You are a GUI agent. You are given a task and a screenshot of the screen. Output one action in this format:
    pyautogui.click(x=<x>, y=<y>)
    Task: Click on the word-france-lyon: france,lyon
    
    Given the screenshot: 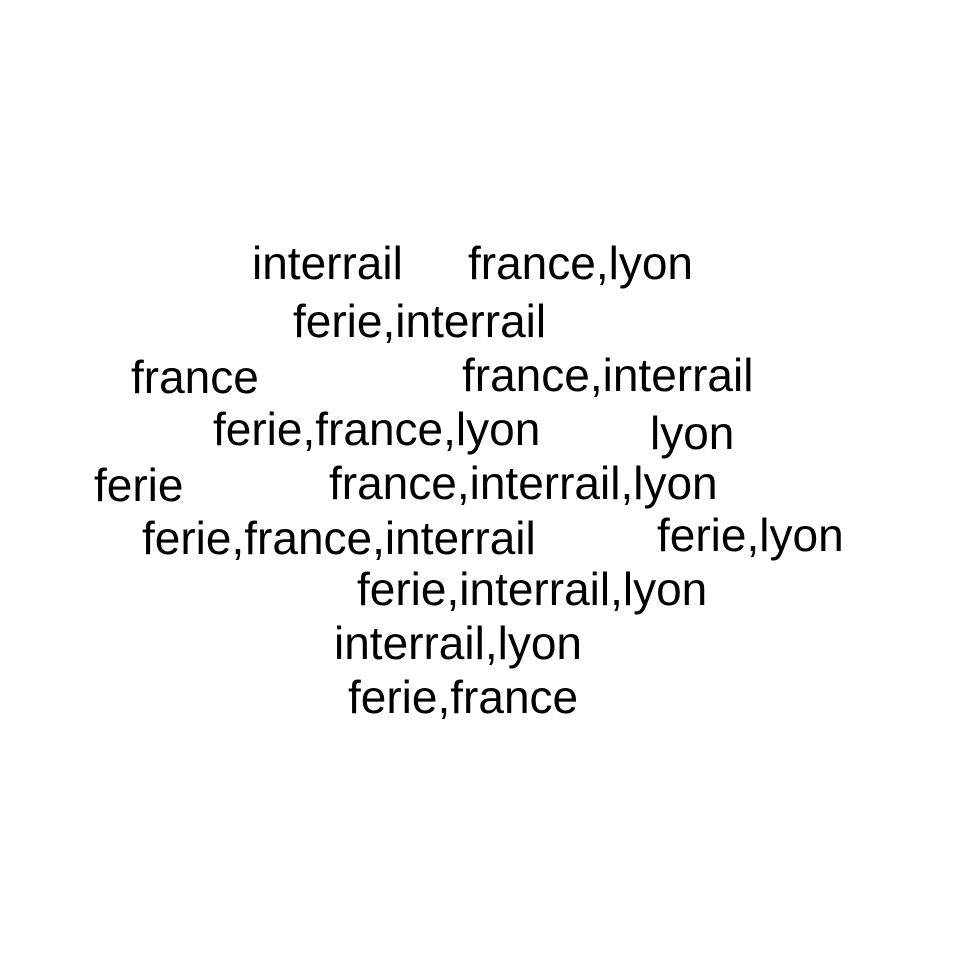 What is the action you would take?
    pyautogui.click(x=581, y=263)
    